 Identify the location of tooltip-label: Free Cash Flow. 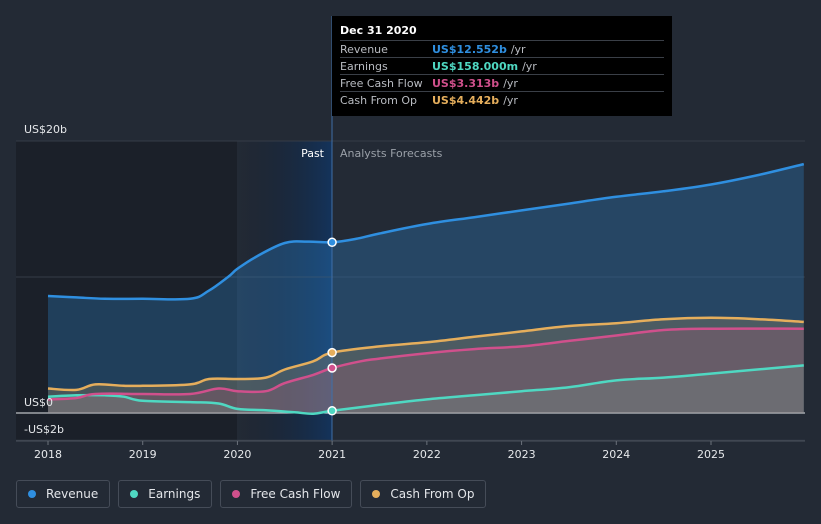
(381, 83).